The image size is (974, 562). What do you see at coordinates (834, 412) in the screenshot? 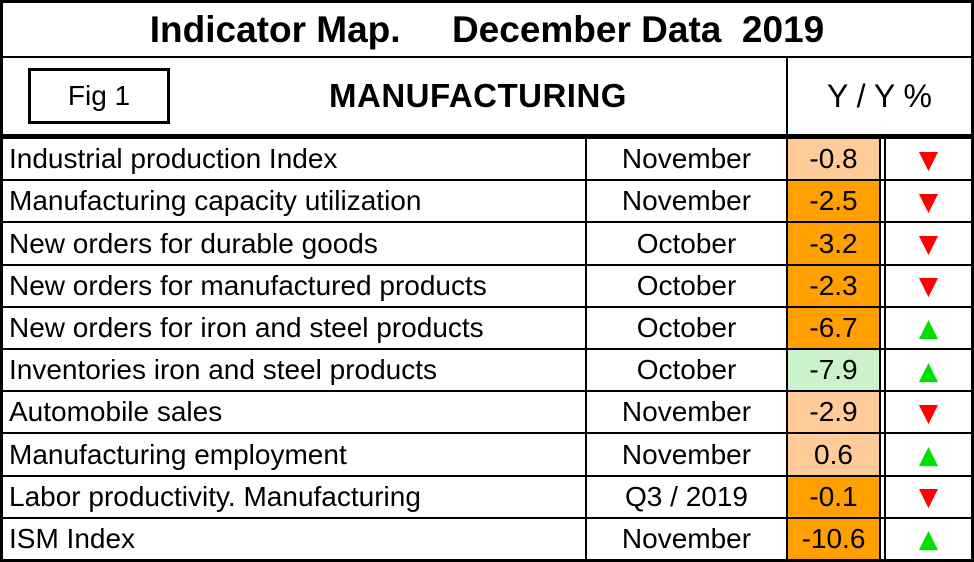
I see `value-cell: -2.9` at bounding box center [834, 412].